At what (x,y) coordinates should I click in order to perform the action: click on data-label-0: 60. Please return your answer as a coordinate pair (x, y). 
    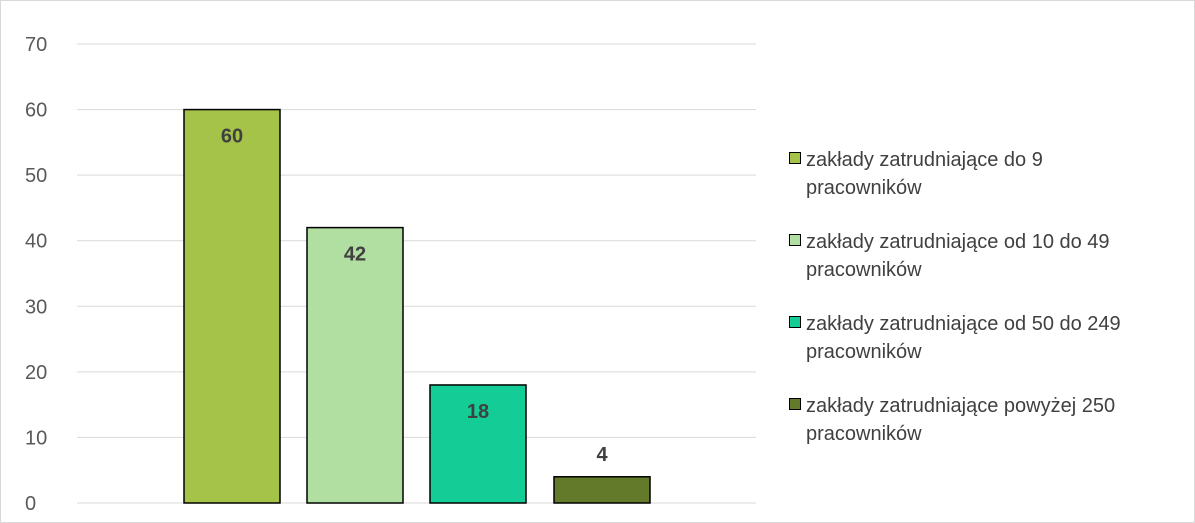
    Looking at the image, I should click on (232, 137).